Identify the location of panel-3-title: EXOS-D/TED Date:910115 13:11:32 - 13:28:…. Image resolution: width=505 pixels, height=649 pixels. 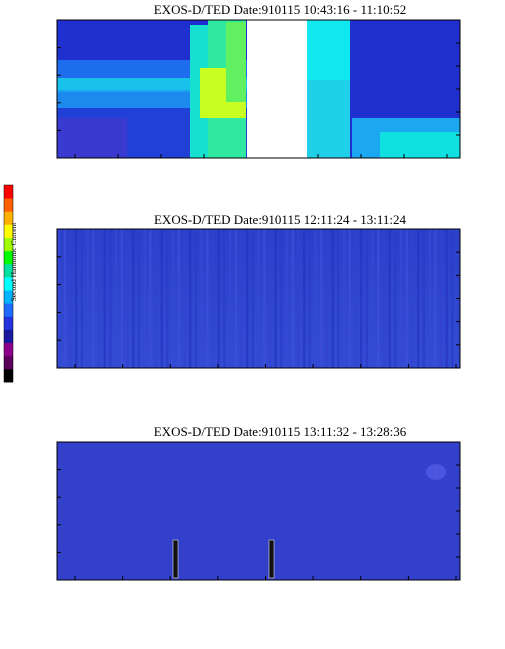
(280, 431).